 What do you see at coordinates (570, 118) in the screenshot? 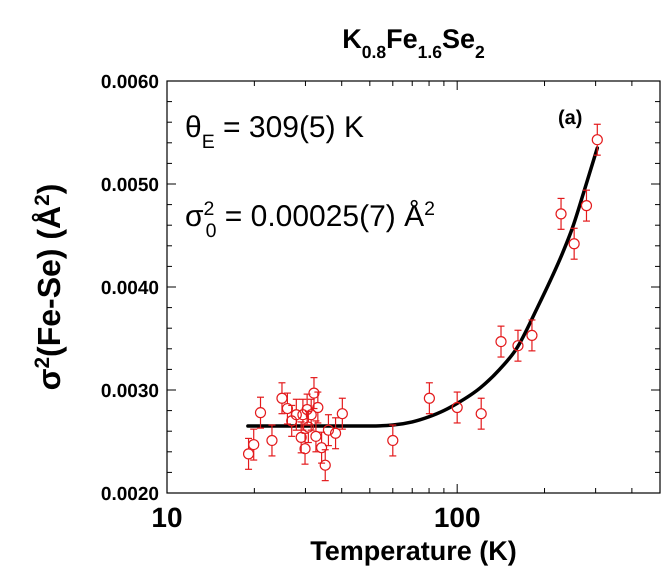
I see `annotation: (a)` at bounding box center [570, 118].